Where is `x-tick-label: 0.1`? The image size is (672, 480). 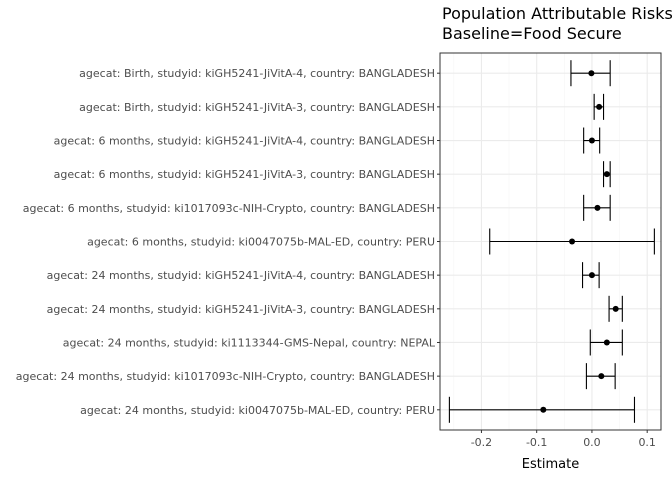 x-tick-label: 0.1 is located at coordinates (647, 442).